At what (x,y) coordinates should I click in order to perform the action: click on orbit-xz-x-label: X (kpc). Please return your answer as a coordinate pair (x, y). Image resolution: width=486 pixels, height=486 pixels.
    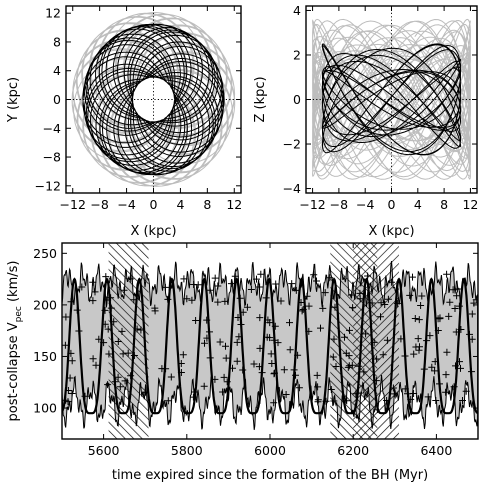
    Looking at the image, I should click on (391, 231).